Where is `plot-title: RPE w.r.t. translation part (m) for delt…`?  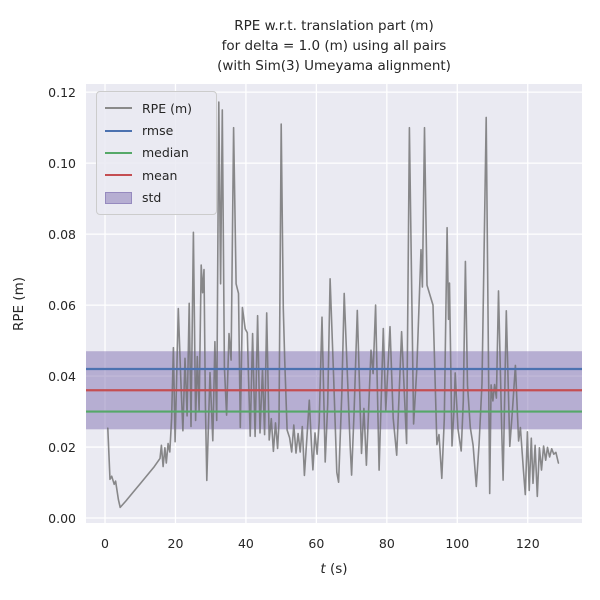
plot-title: RPE w.r.t. translation part (m) for delt… is located at coordinates (334, 46).